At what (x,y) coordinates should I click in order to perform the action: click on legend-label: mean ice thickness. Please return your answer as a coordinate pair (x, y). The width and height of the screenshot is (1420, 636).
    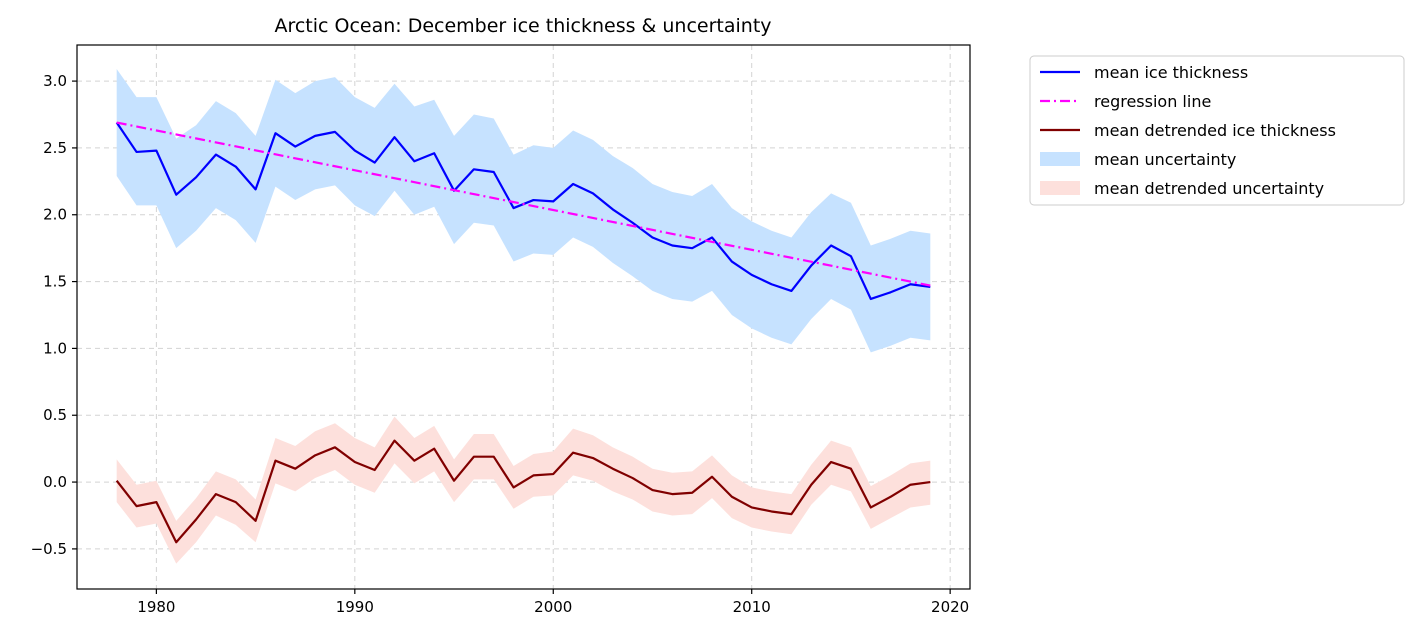
    Looking at the image, I should click on (1171, 72).